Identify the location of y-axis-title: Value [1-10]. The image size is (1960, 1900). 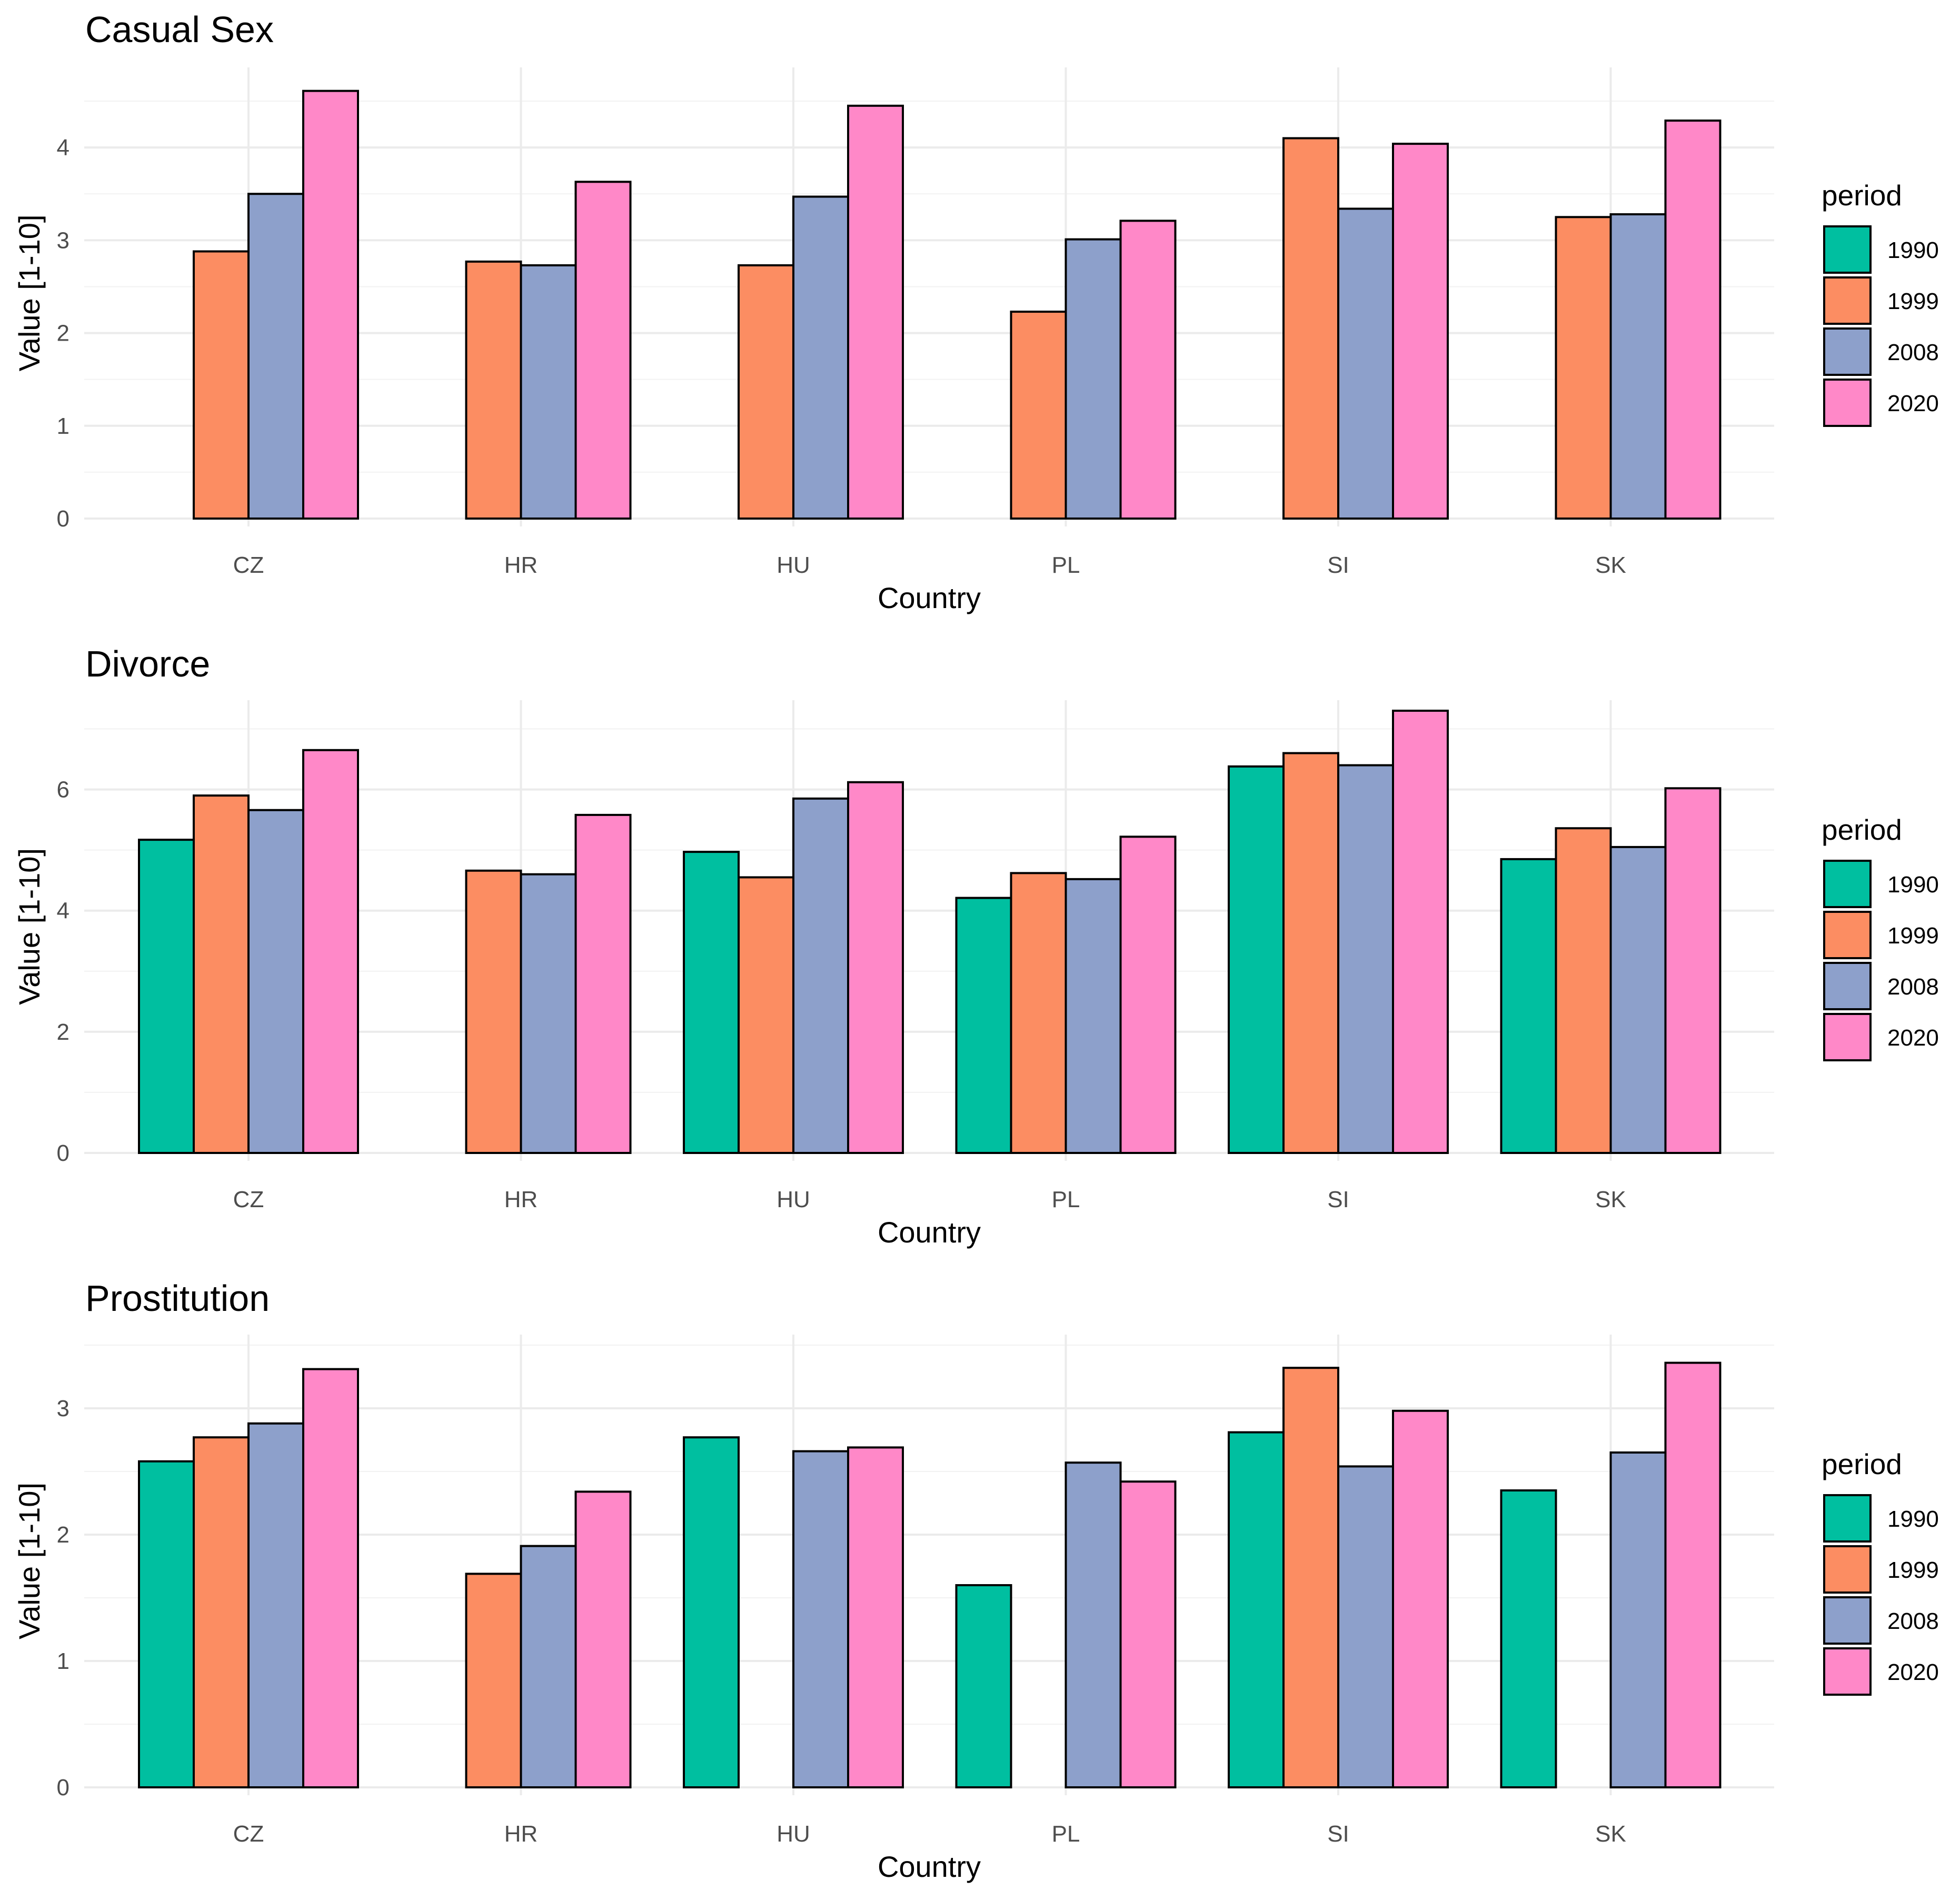
(29, 927).